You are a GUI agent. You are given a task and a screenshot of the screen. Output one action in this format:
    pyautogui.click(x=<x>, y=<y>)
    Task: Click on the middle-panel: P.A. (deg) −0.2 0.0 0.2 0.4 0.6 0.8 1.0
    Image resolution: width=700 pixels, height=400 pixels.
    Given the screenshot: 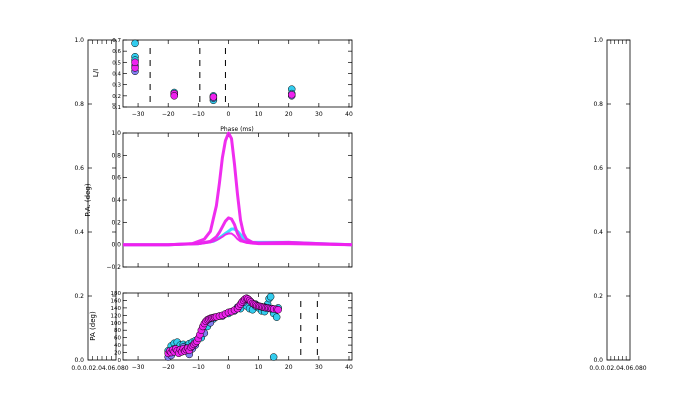 What is the action you would take?
    pyautogui.click(x=218, y=200)
    